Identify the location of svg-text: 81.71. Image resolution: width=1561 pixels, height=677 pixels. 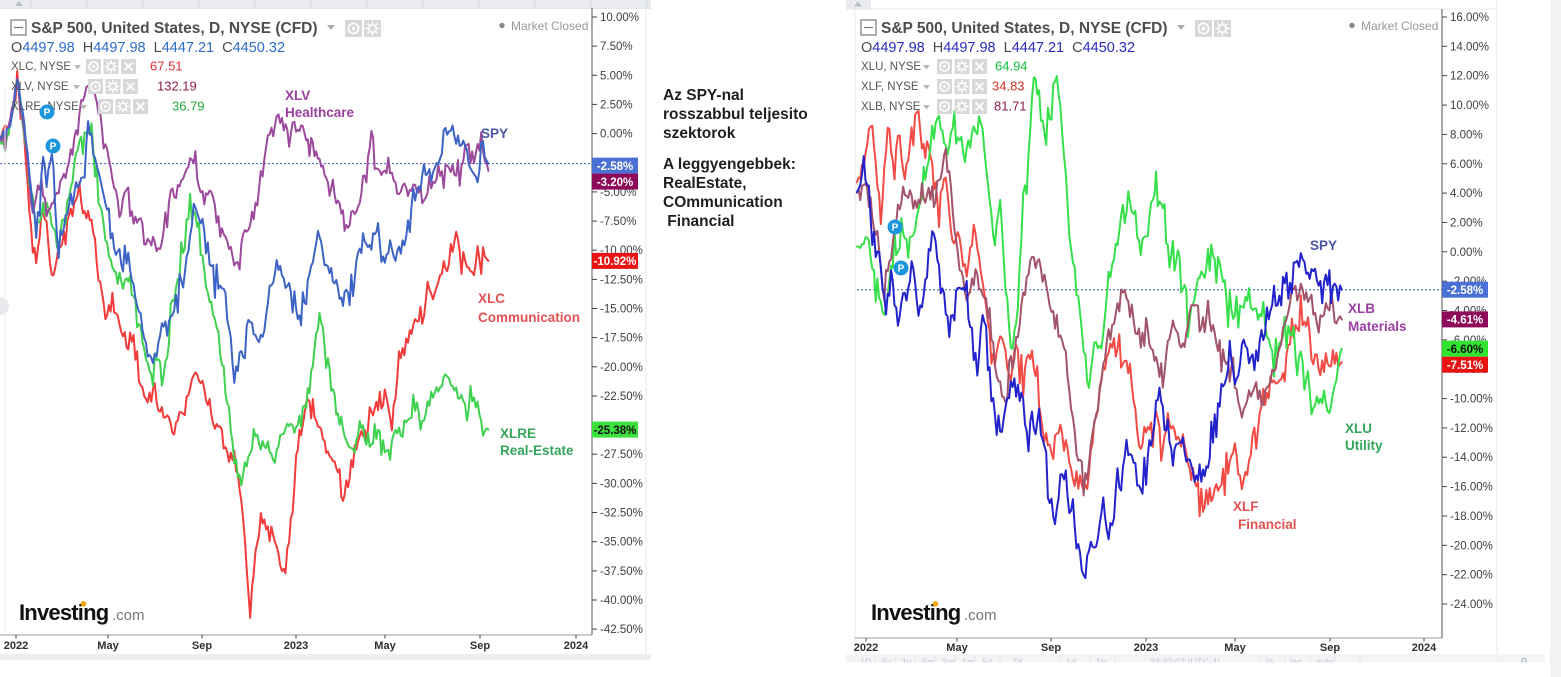
(1010, 106).